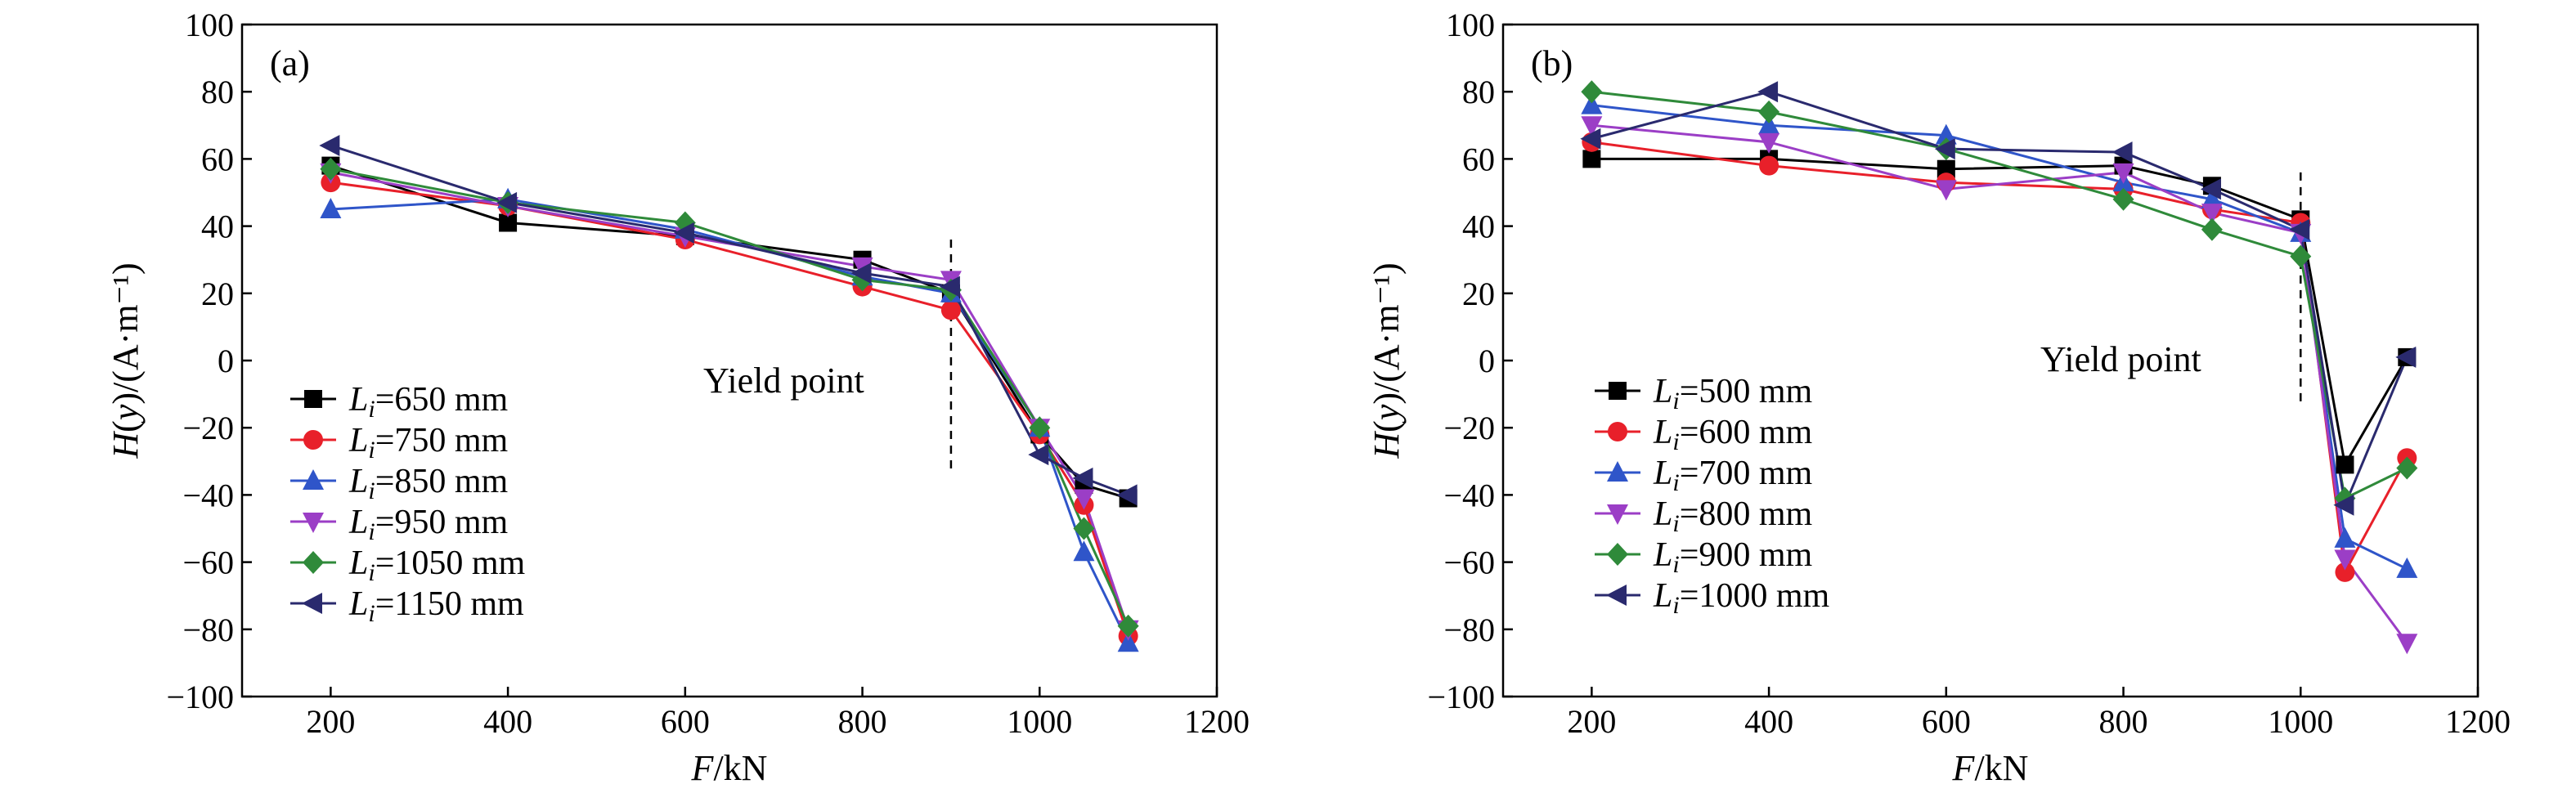 The height and width of the screenshot is (811, 2576). I want to click on panel-label: (b), so click(1552, 63).